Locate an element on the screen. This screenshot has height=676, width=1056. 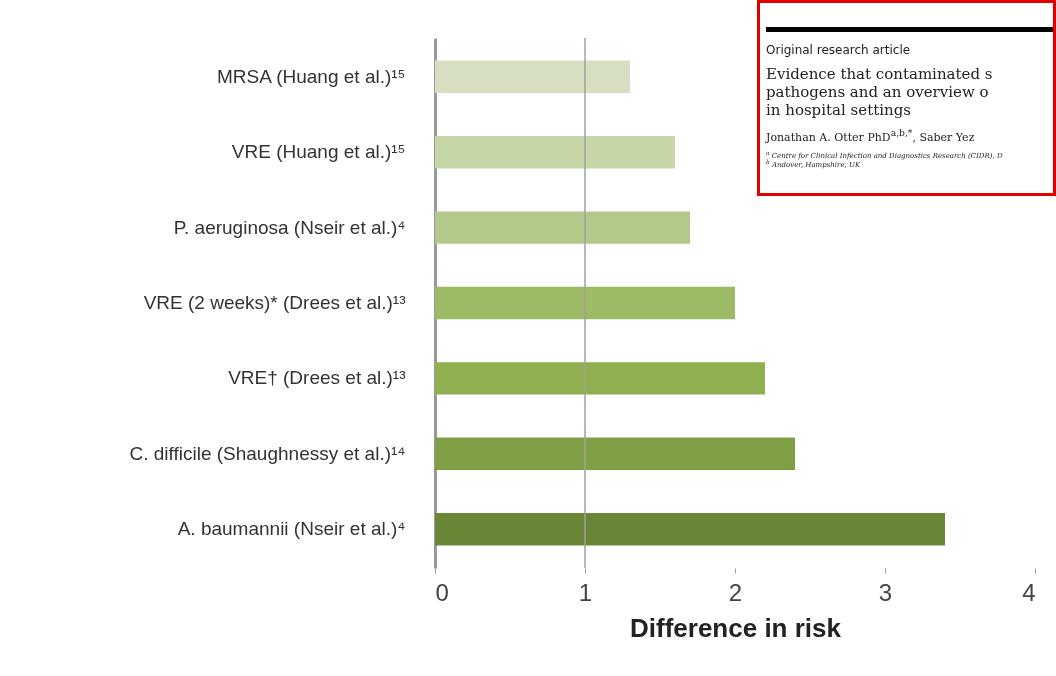
annotation: Original research article is located at coordinates (838, 50).